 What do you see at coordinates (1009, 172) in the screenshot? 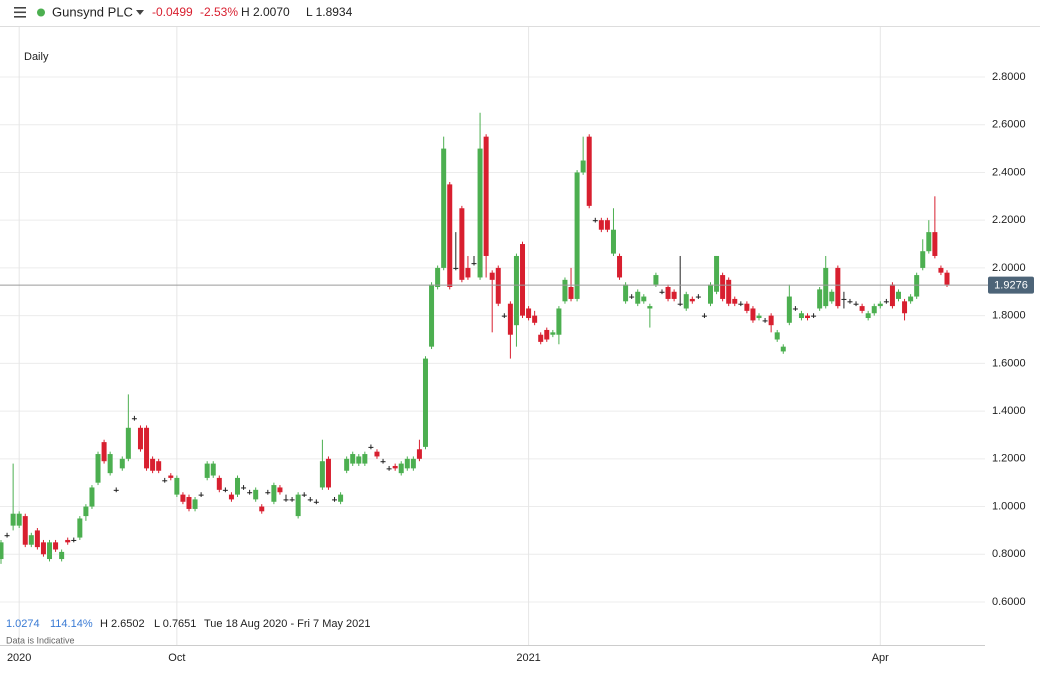
I see `y-tick-label: 2.4000` at bounding box center [1009, 172].